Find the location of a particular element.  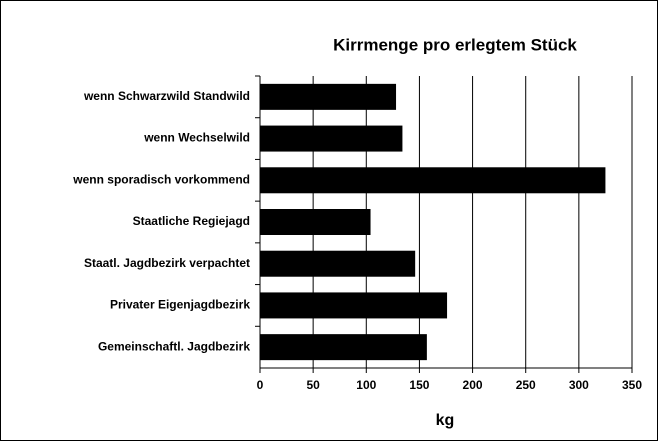

y-tick-label: Gemeinschaftl. Jagdbezirk is located at coordinates (174, 346).